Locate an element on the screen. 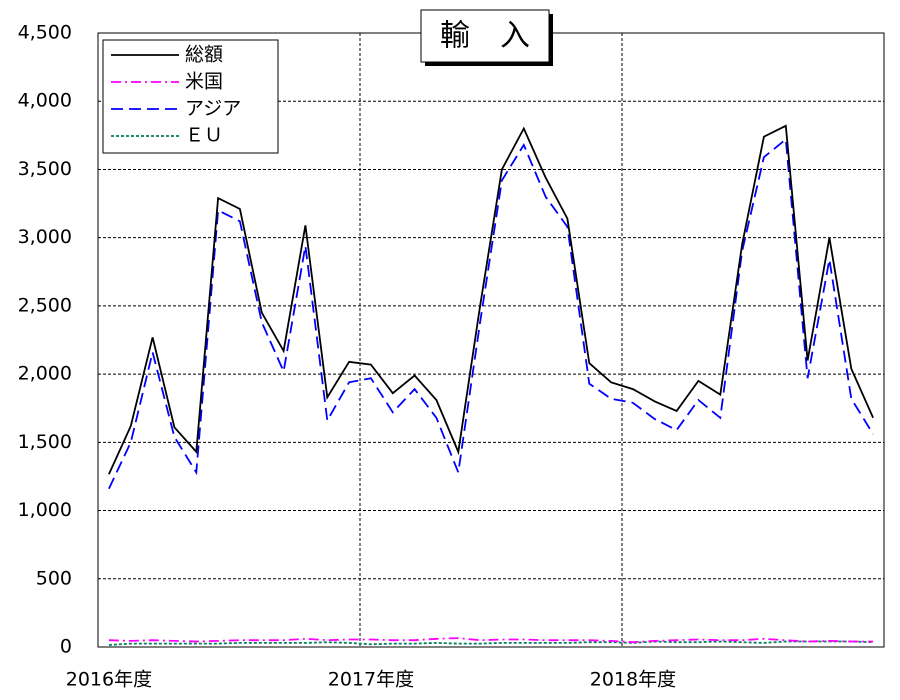  y-tick-label: 4,500 is located at coordinates (45, 33).